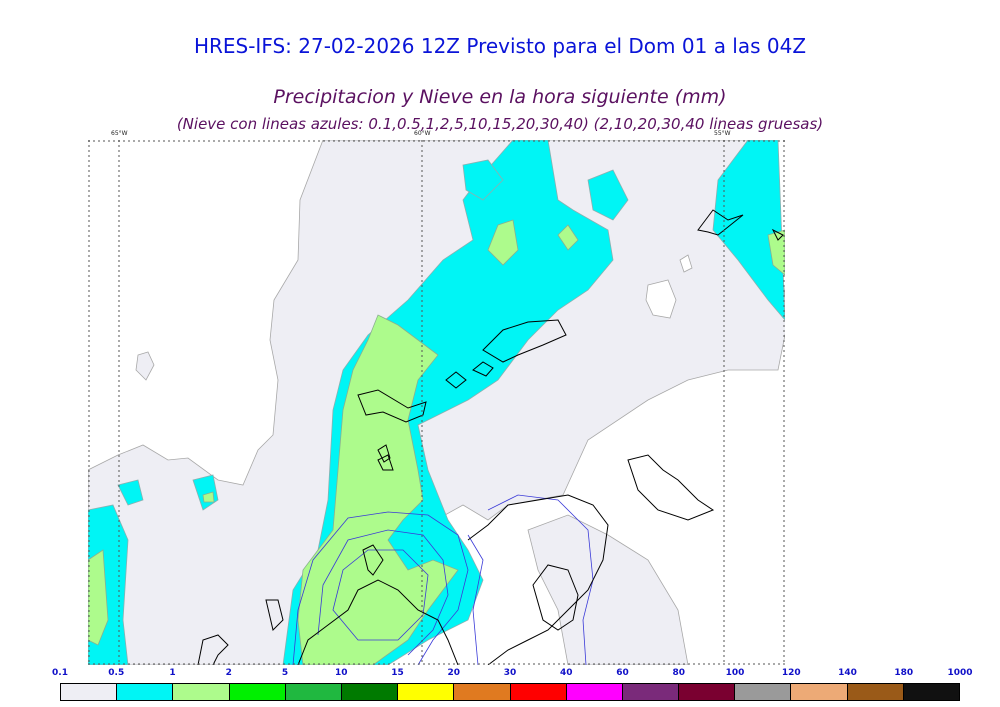  Describe the element at coordinates (500, 675) in the screenshot. I see `legend-labels: 0.1 0.5 1 2 5 10 15 20 30 40 60 80 100 120 140 180 1000` at that location.